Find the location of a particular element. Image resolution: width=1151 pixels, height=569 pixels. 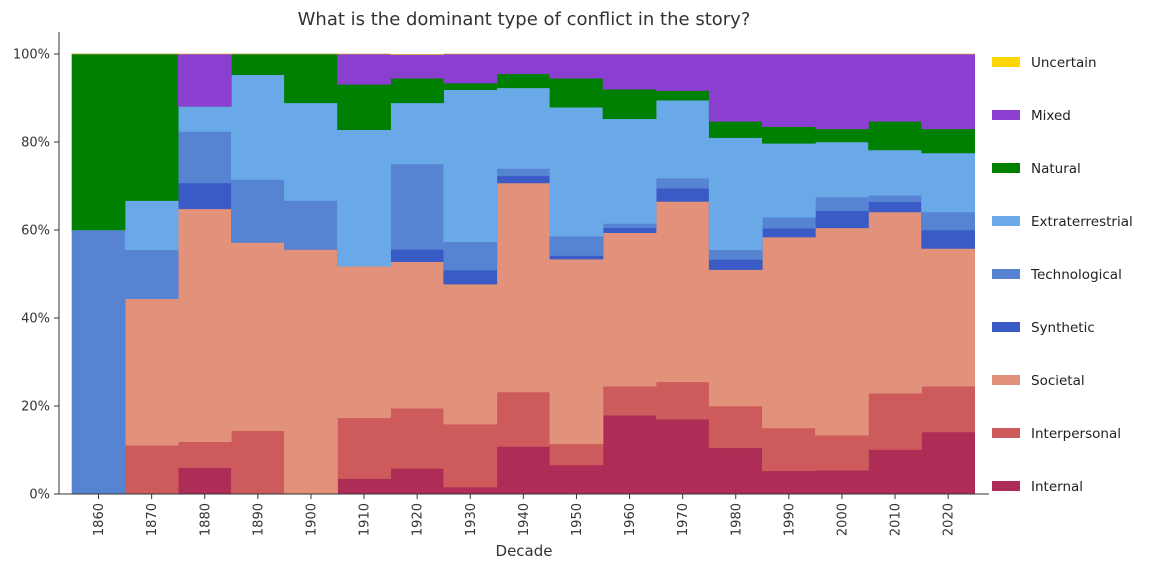

y-tick-label: 40% is located at coordinates (35, 319).